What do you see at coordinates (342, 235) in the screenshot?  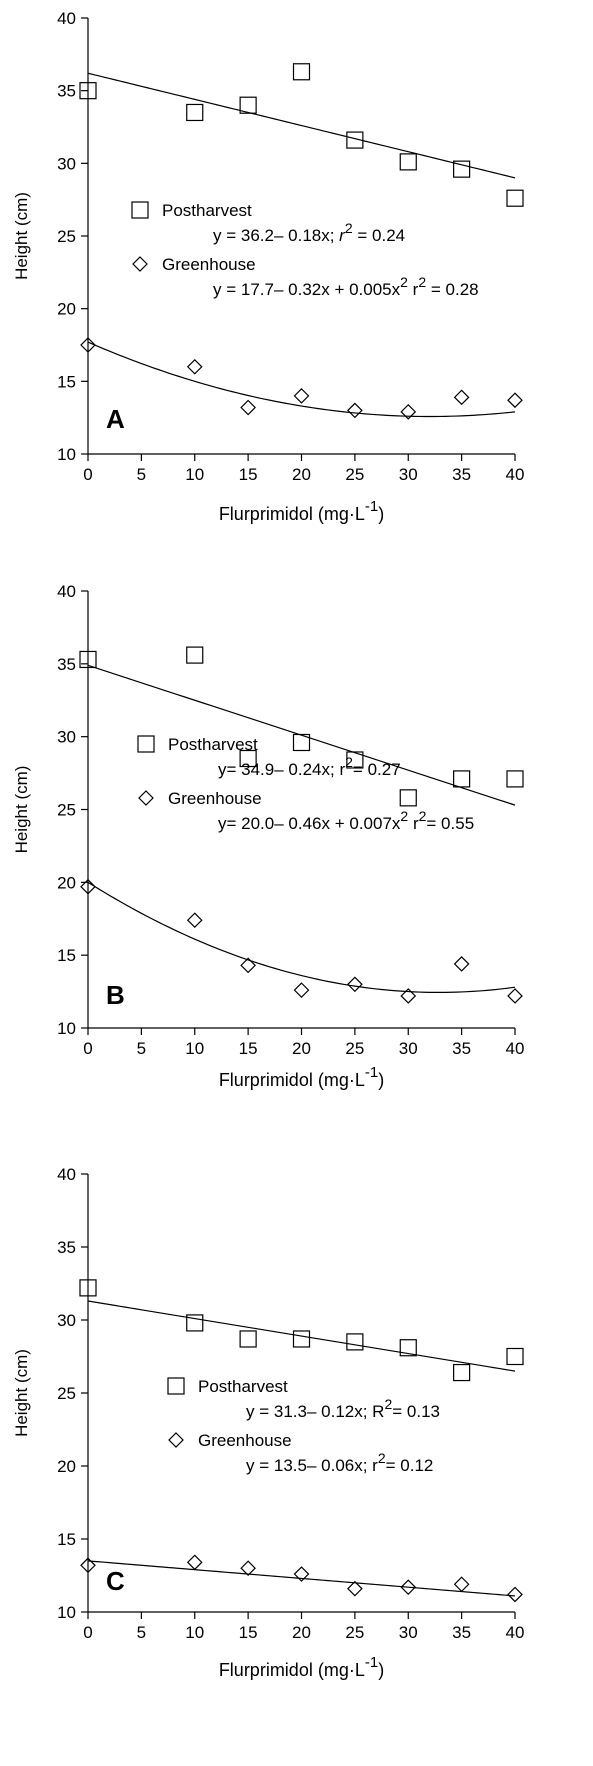 I see `equation-r: r` at bounding box center [342, 235].